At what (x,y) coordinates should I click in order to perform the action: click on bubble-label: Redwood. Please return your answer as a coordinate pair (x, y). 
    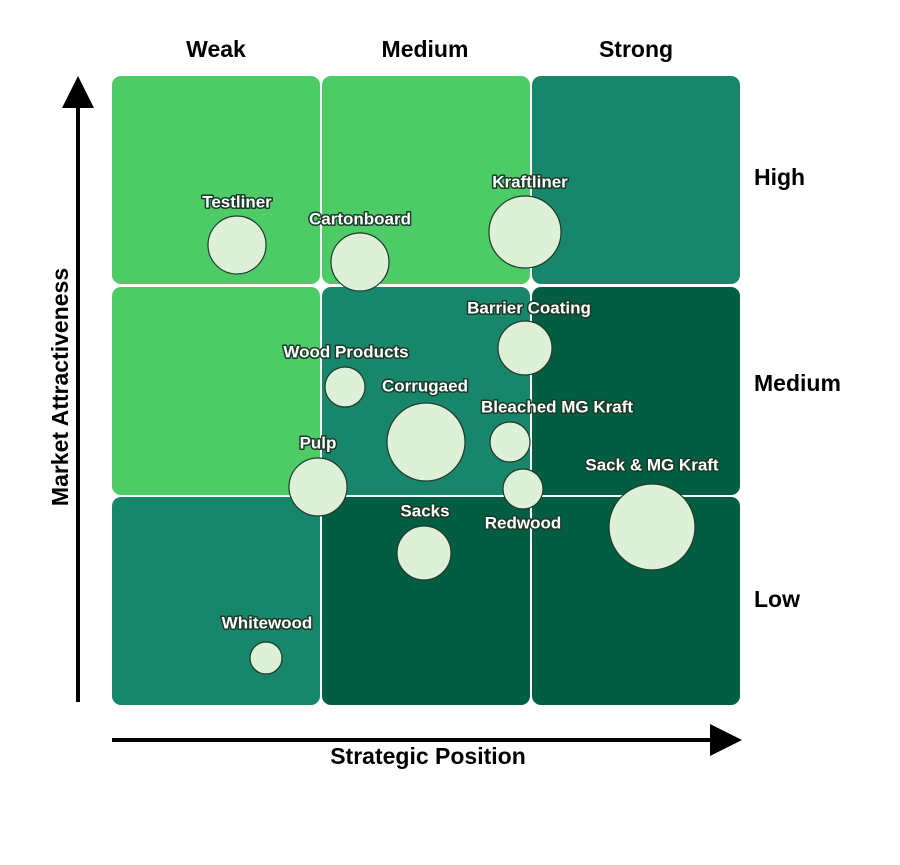
    Looking at the image, I should click on (523, 522).